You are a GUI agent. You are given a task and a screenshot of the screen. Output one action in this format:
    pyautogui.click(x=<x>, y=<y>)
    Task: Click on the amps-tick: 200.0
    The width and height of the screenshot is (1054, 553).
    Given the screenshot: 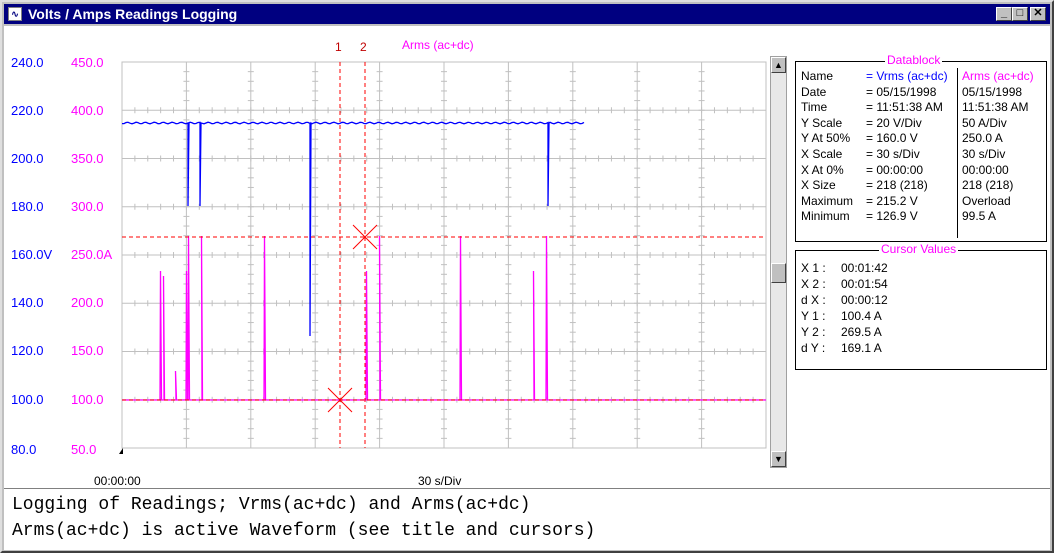 What is the action you would take?
    pyautogui.click(x=87, y=302)
    